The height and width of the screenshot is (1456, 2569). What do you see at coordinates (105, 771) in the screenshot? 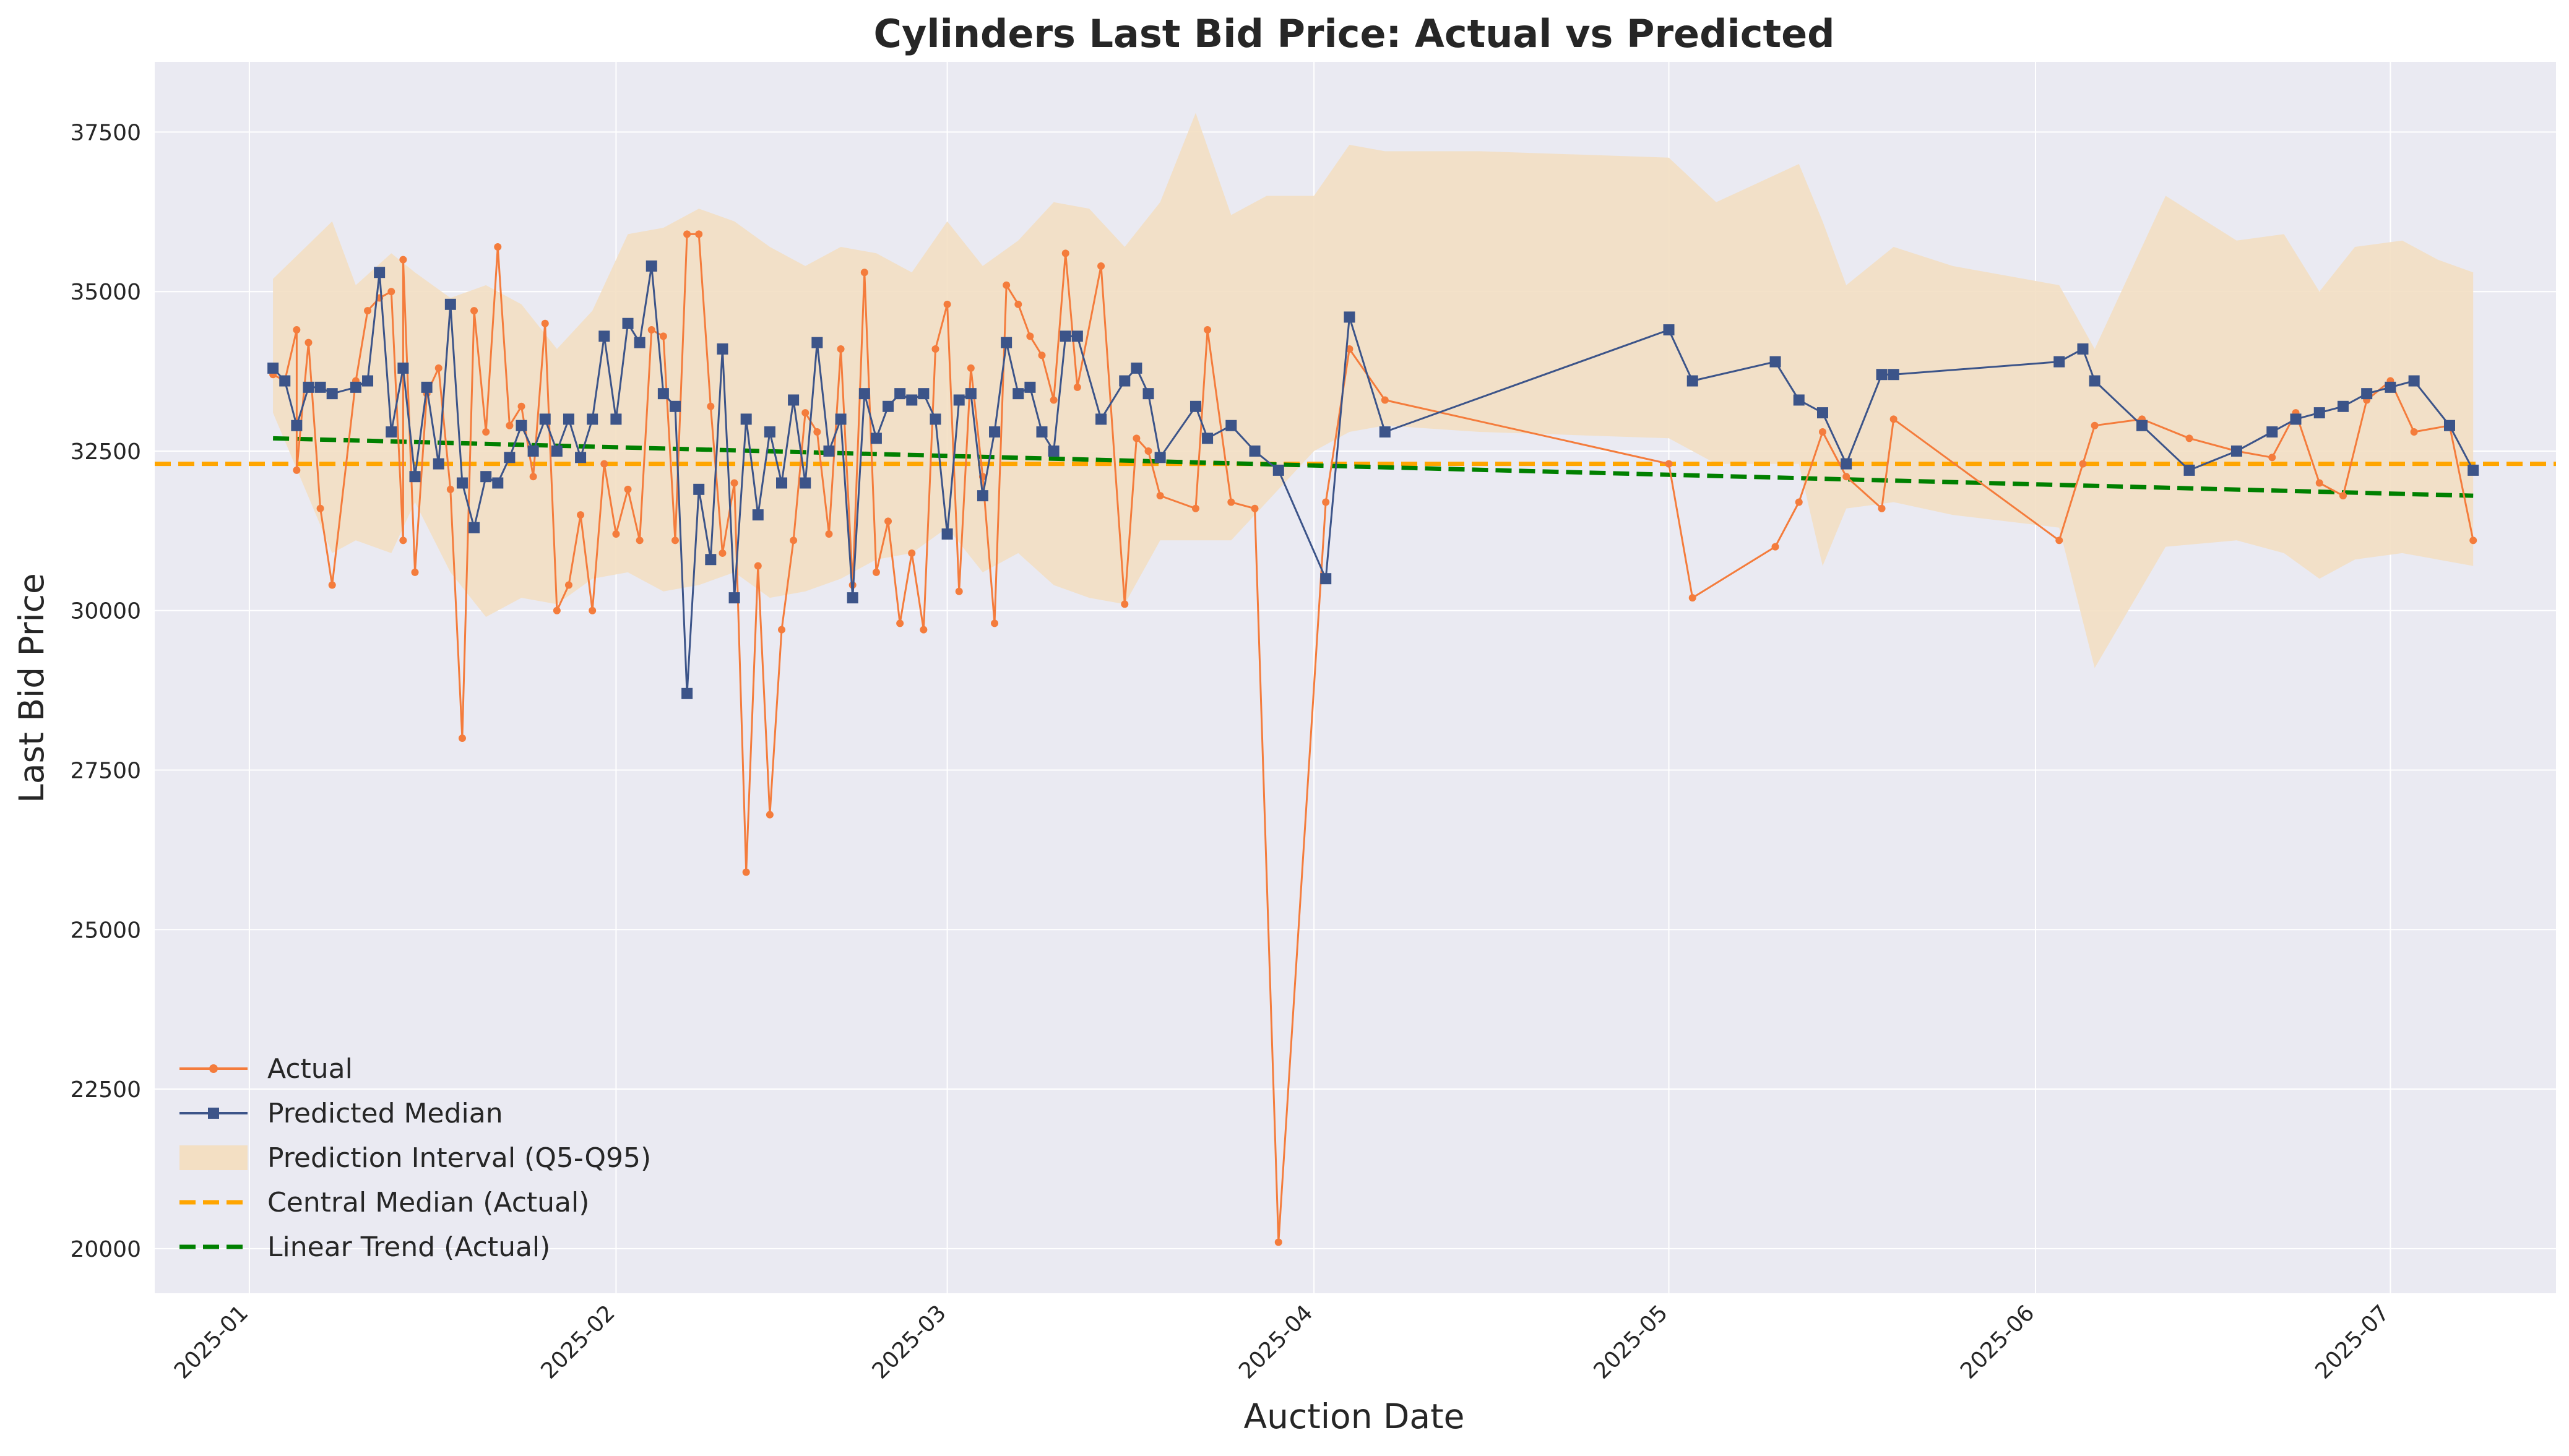
I see `y-tick-label: 27500` at bounding box center [105, 771].